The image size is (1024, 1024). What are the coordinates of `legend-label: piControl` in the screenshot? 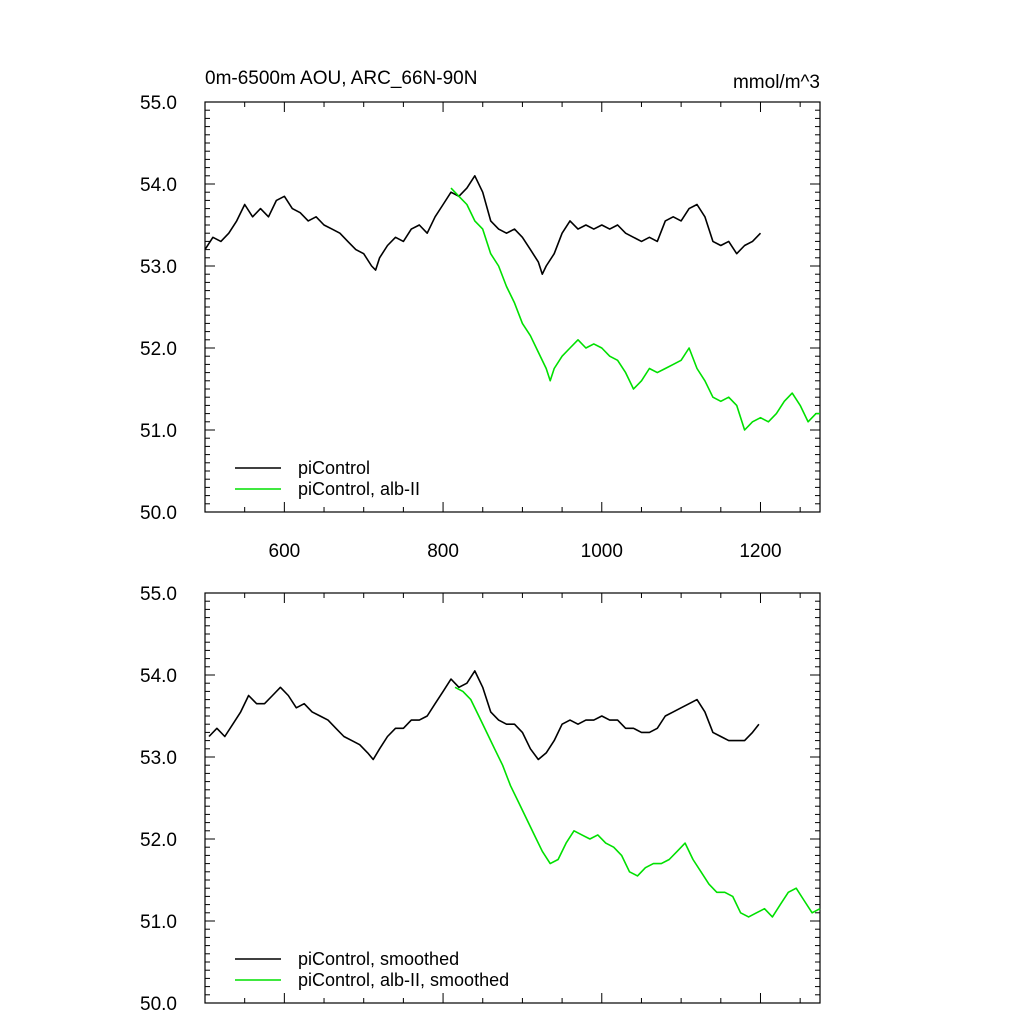 It's located at (334, 468).